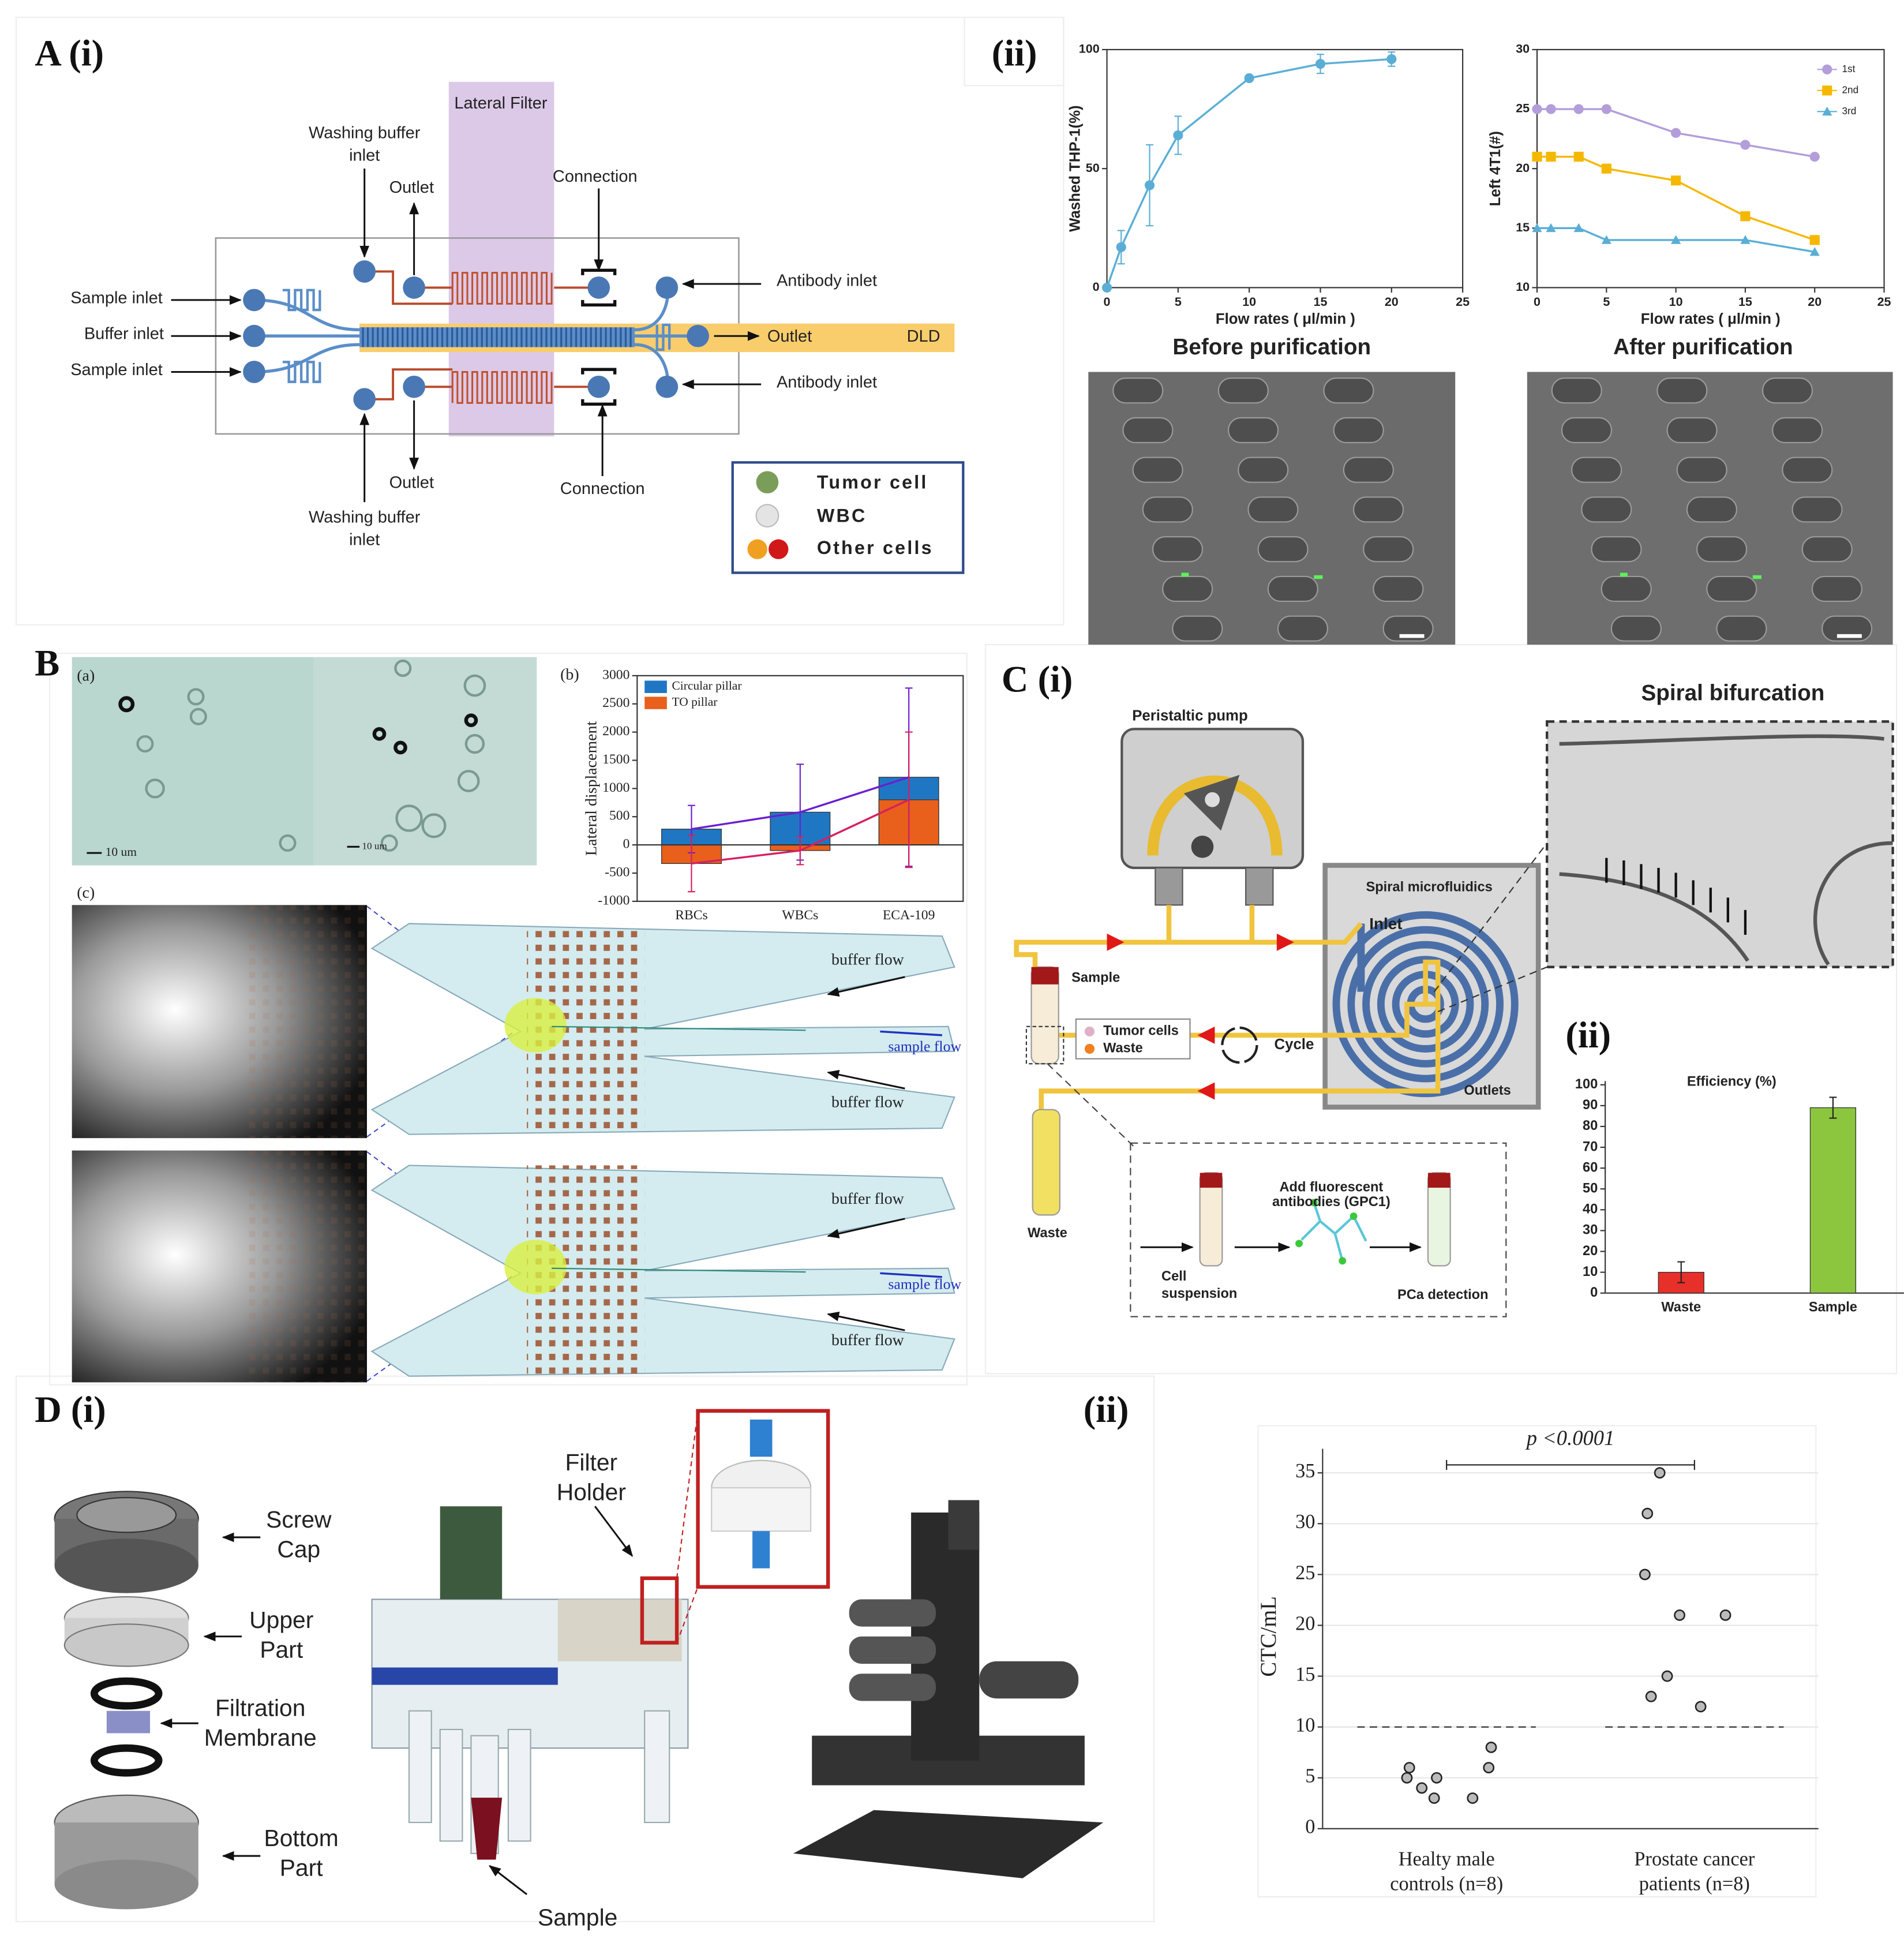 The image size is (1904, 1939). What do you see at coordinates (1174, 1276) in the screenshot?
I see `label: Cell` at bounding box center [1174, 1276].